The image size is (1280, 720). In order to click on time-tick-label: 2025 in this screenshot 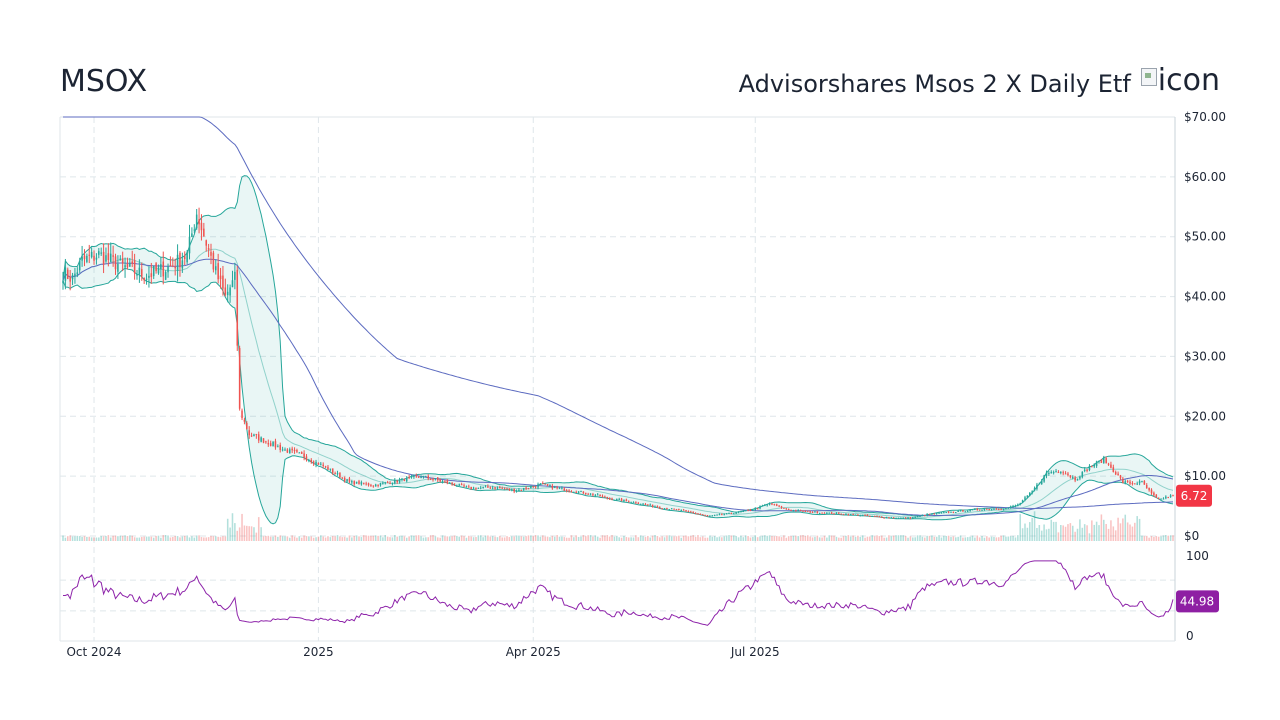, I will do `click(318, 652)`.